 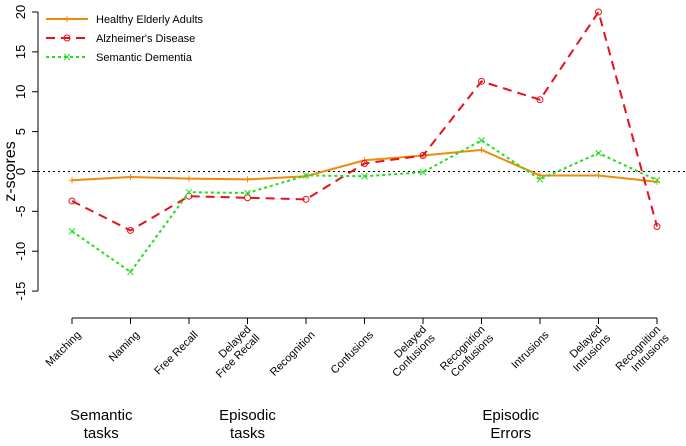 I want to click on x-tick-label: Confusions, so click(x=353, y=353).